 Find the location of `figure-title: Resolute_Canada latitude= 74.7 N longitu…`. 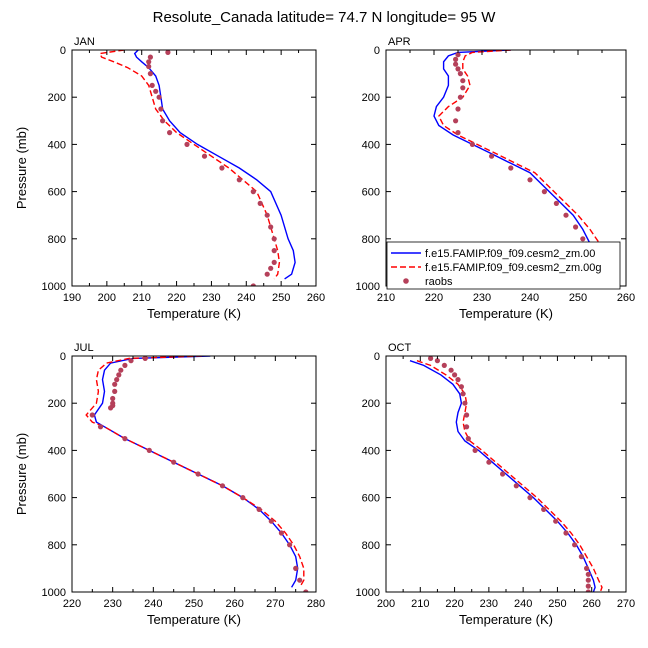

figure-title: Resolute_Canada latitude= 74.7 N longitu… is located at coordinates (325, 17).